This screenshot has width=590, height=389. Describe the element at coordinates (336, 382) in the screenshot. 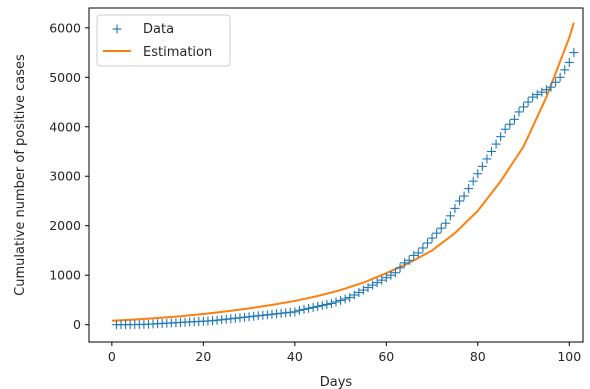

I see `x-axis-title: Days` at that location.